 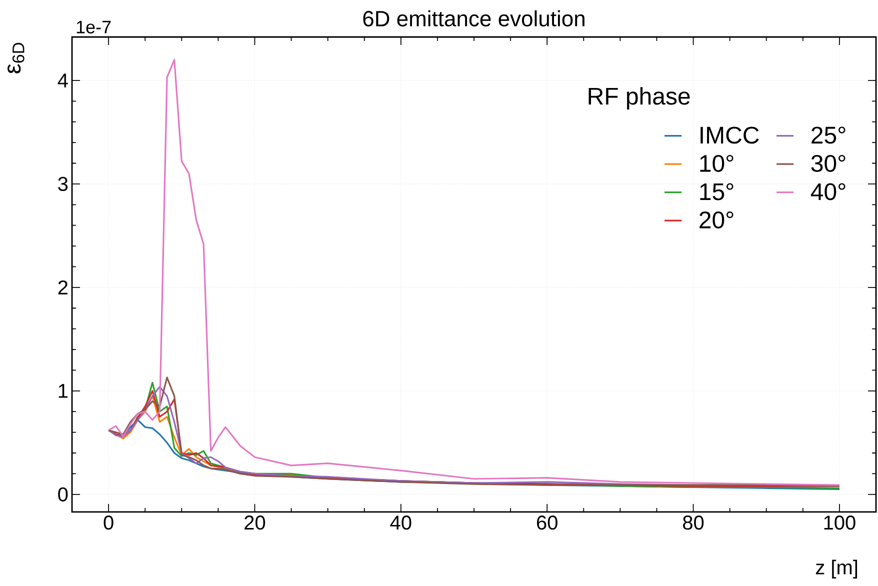 I want to click on x-tick-label: 0, so click(x=109, y=523).